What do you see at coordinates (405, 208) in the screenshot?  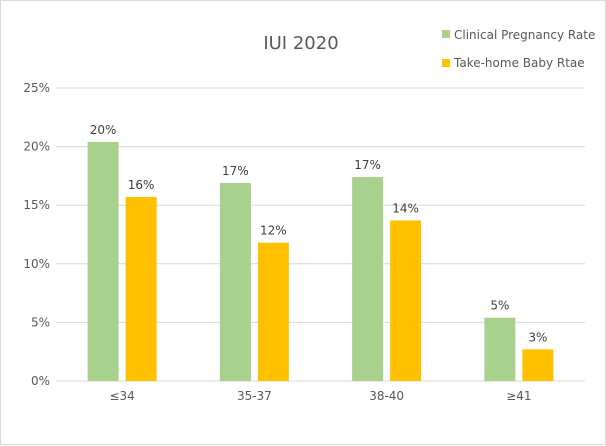 I see `data-label-take-home-baby-rtae: 14%` at bounding box center [405, 208].